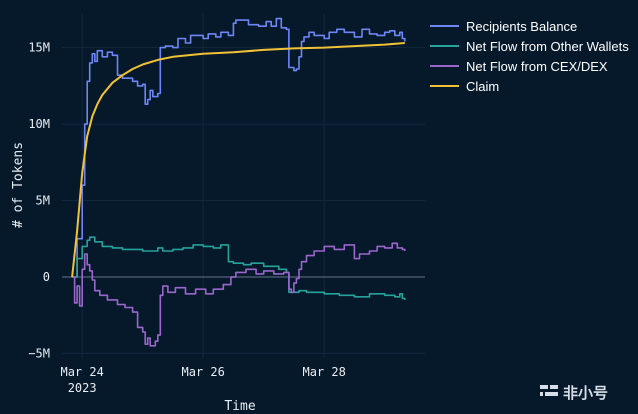  I want to click on y-tick-label: 5M, so click(43, 201).